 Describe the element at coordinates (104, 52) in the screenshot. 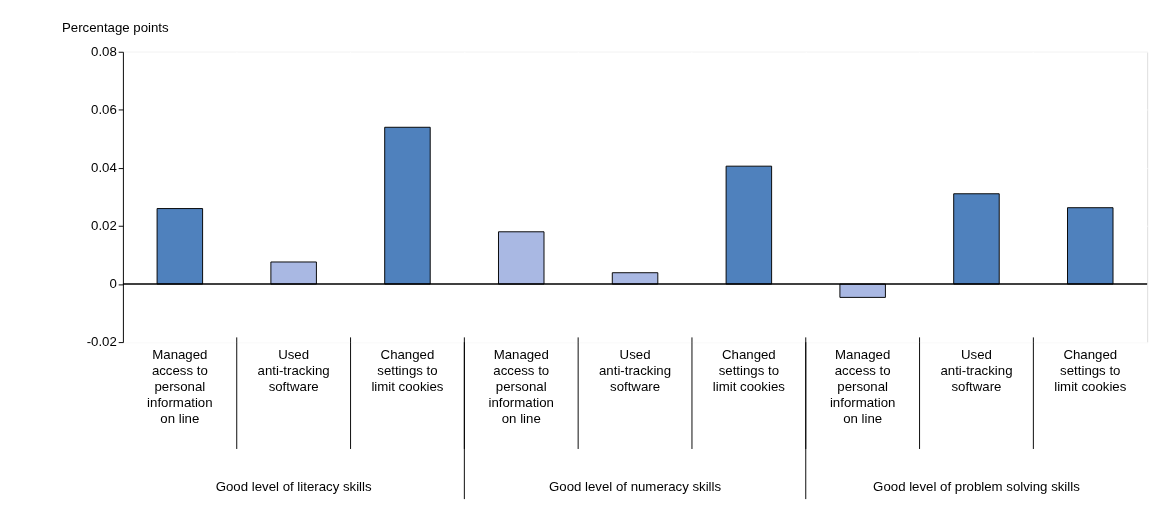

I see `y-tick-label: 0.08` at that location.